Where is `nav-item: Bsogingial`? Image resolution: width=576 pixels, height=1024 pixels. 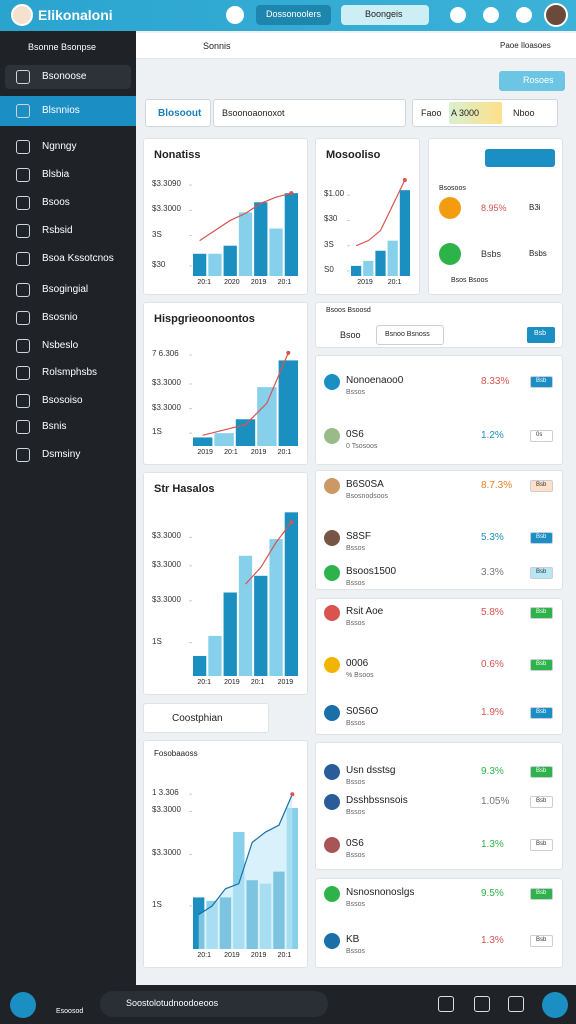
nav-item: Bsogingial is located at coordinates (65, 289).